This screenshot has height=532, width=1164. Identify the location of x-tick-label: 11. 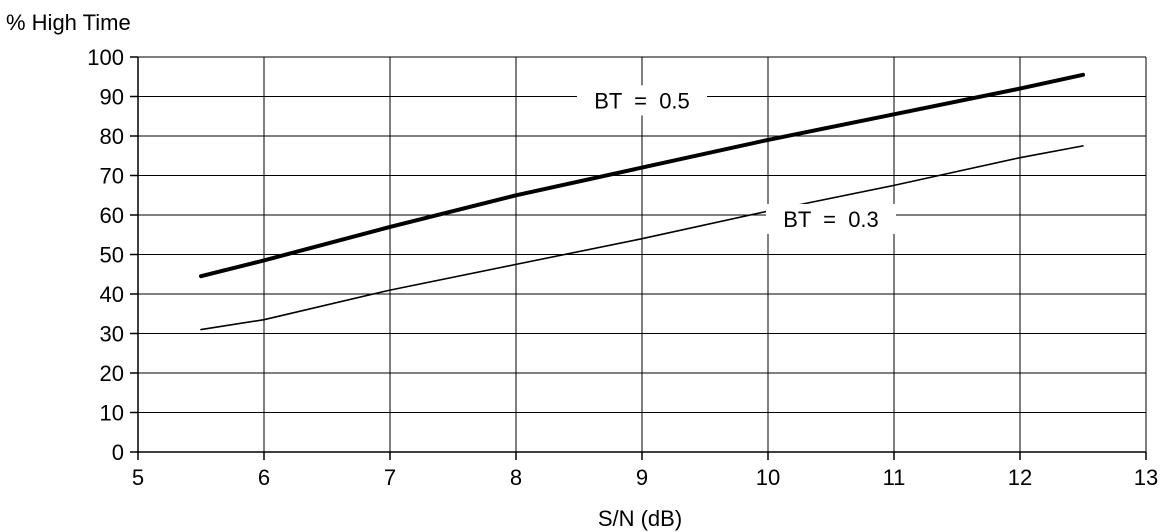
(894, 477).